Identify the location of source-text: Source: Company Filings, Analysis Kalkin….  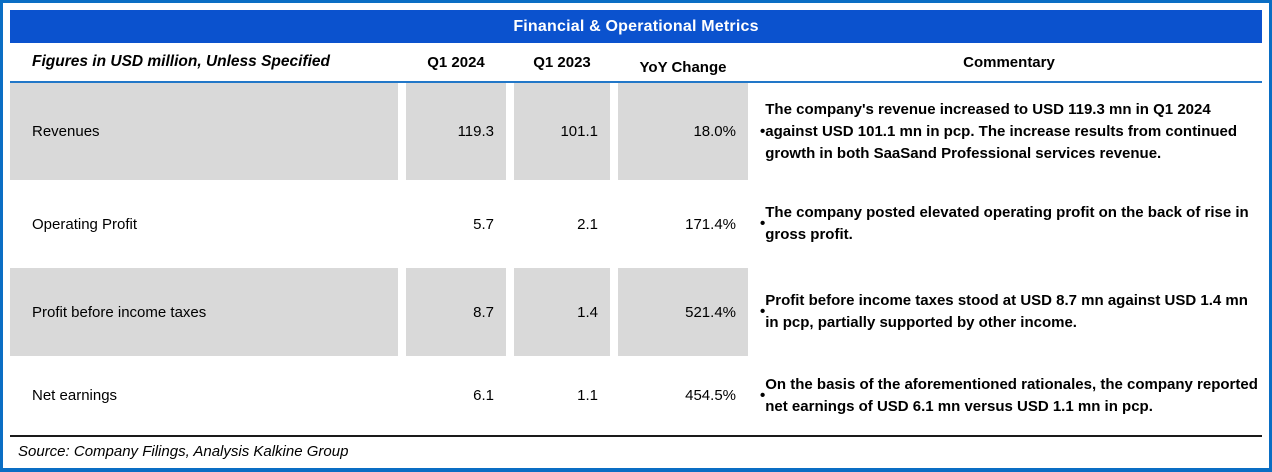
(183, 451).